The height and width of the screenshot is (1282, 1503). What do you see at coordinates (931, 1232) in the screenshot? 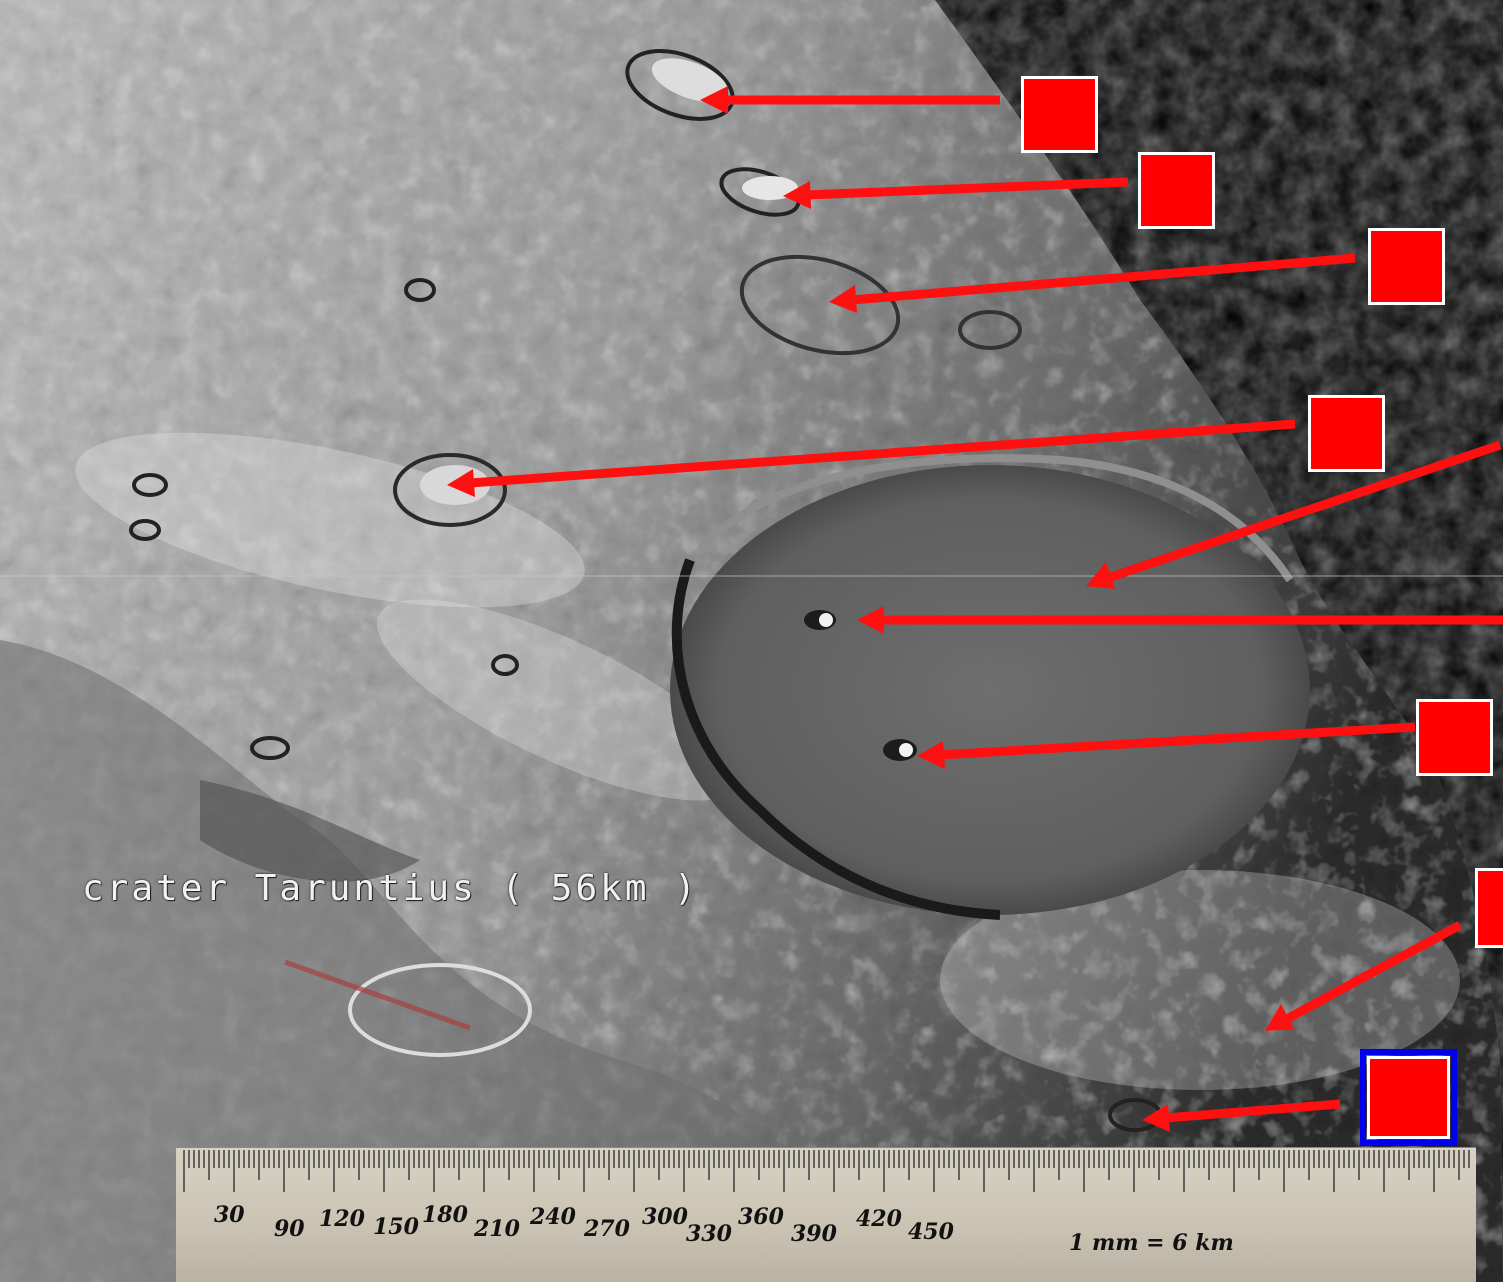
I see `ruler-label: 450` at bounding box center [931, 1232].